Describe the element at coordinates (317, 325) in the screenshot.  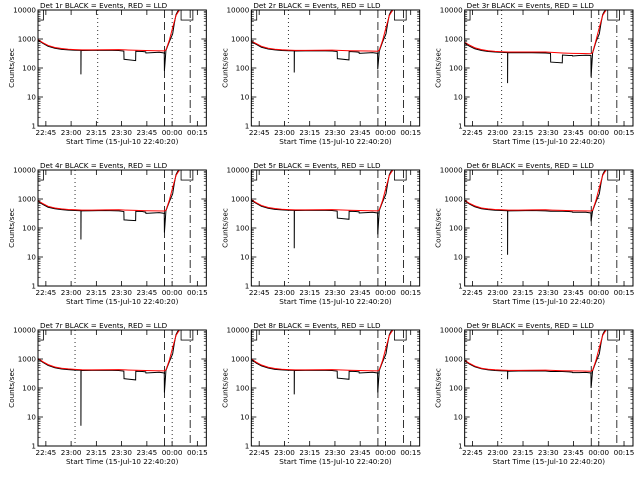
I see `chart-title: Det 8r BLACK = Events, RED = LLD` at that location.